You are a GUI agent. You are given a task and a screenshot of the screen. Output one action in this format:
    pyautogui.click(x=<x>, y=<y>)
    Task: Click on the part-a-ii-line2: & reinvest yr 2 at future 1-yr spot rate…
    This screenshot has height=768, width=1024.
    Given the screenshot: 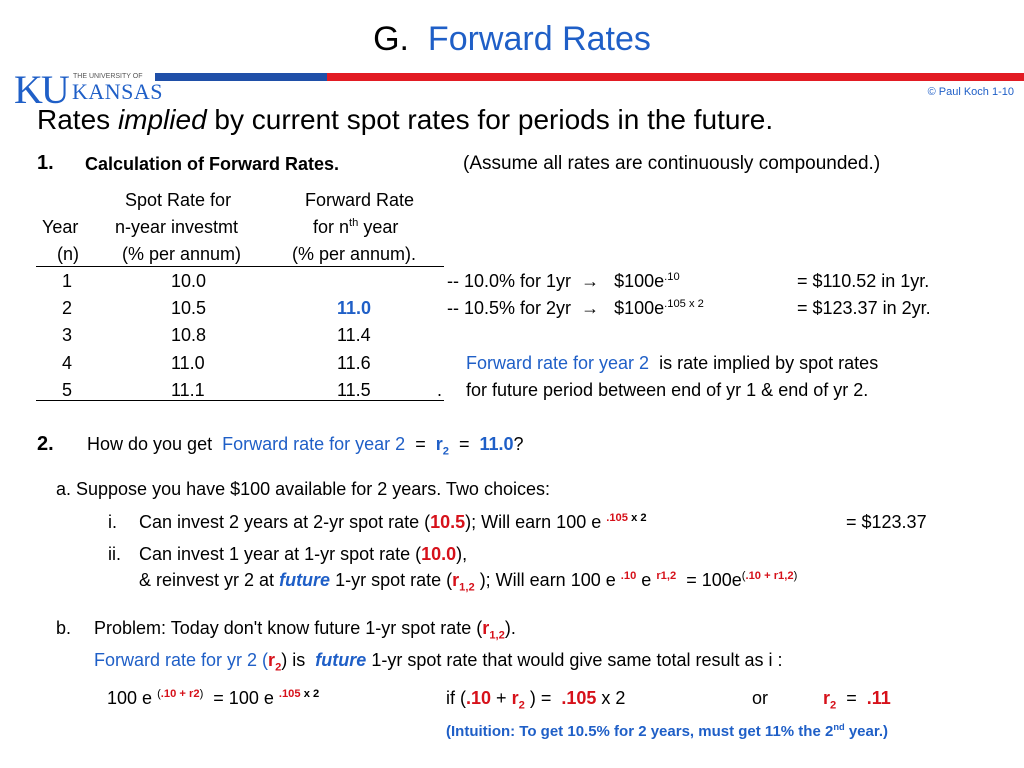 What is the action you would take?
    pyautogui.click(x=468, y=582)
    